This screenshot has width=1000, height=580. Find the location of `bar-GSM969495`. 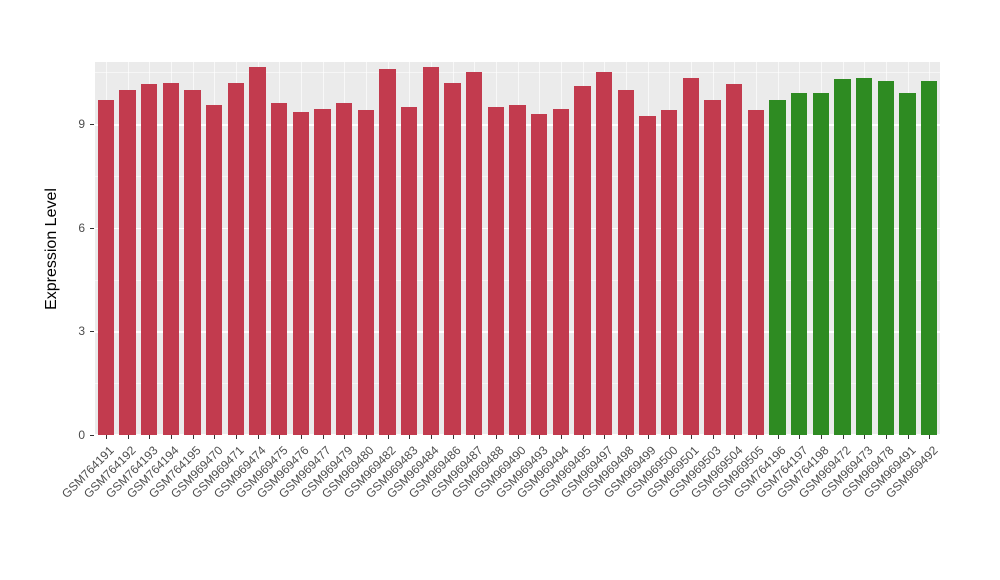

bar-GSM969495 is located at coordinates (582, 260).